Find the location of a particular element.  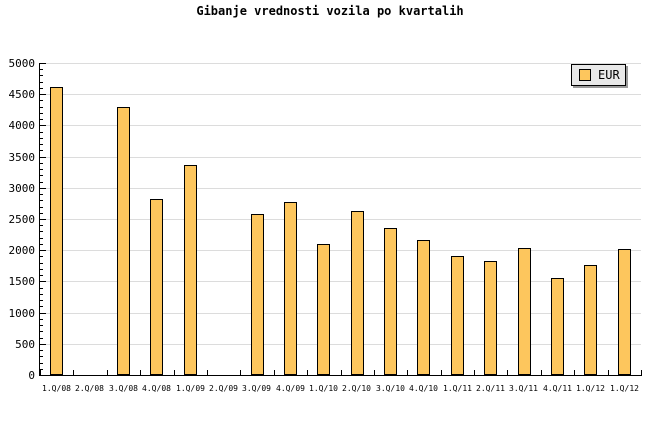

x-axis-label: 1.Q/10 is located at coordinates (323, 388).